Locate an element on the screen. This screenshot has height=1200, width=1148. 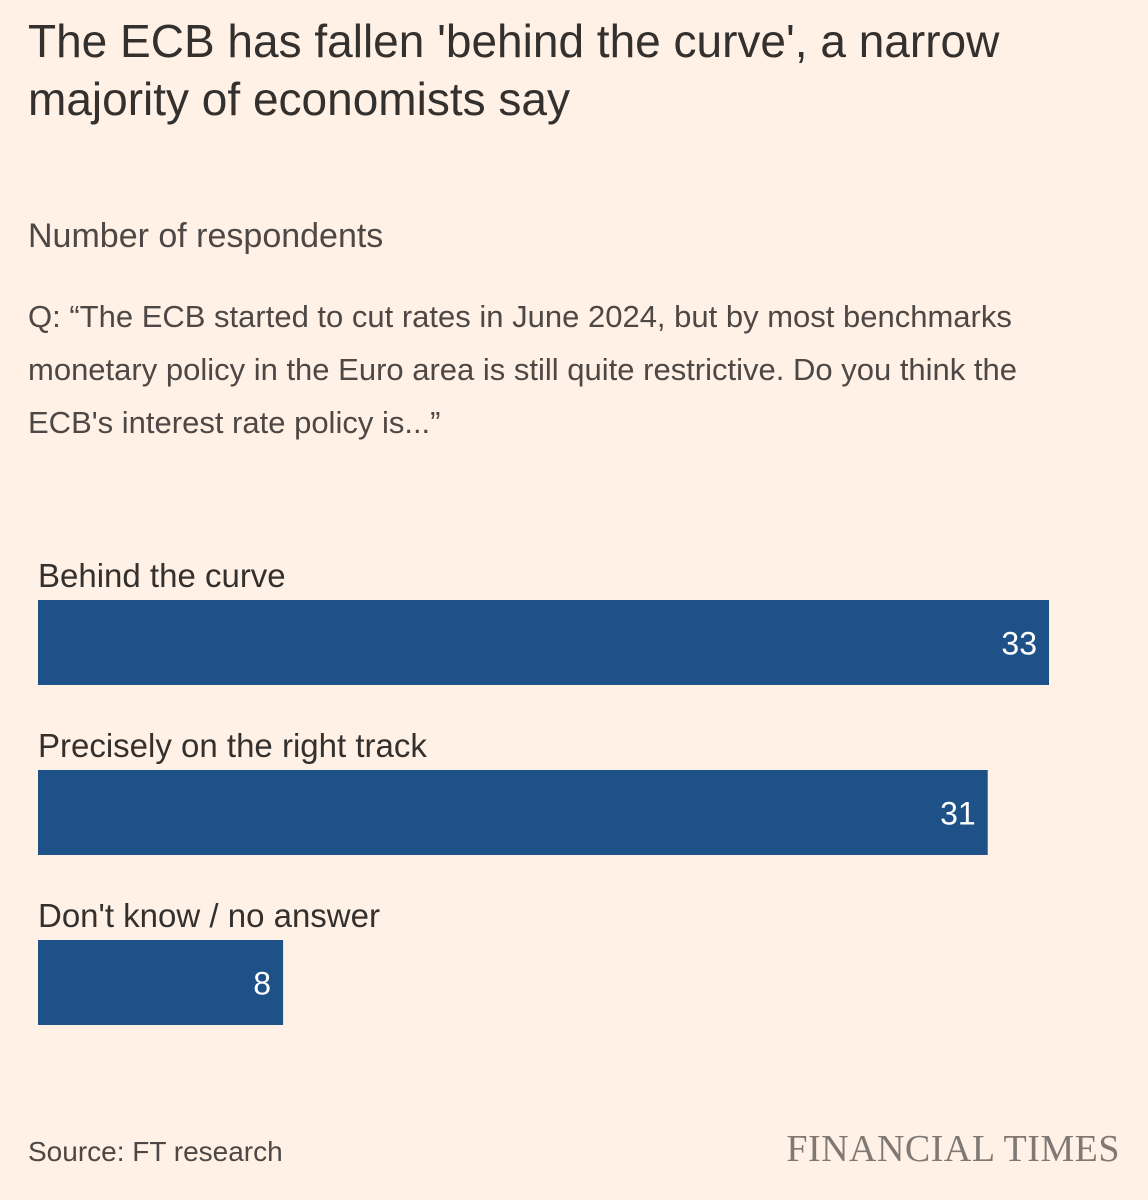
category-label: Behind the curve is located at coordinates (162, 575).